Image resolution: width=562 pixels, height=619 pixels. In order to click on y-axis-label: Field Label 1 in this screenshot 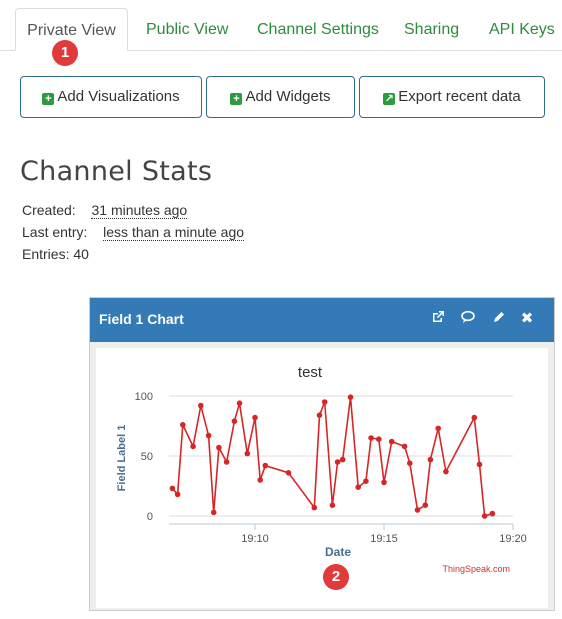, I will do `click(122, 458)`.